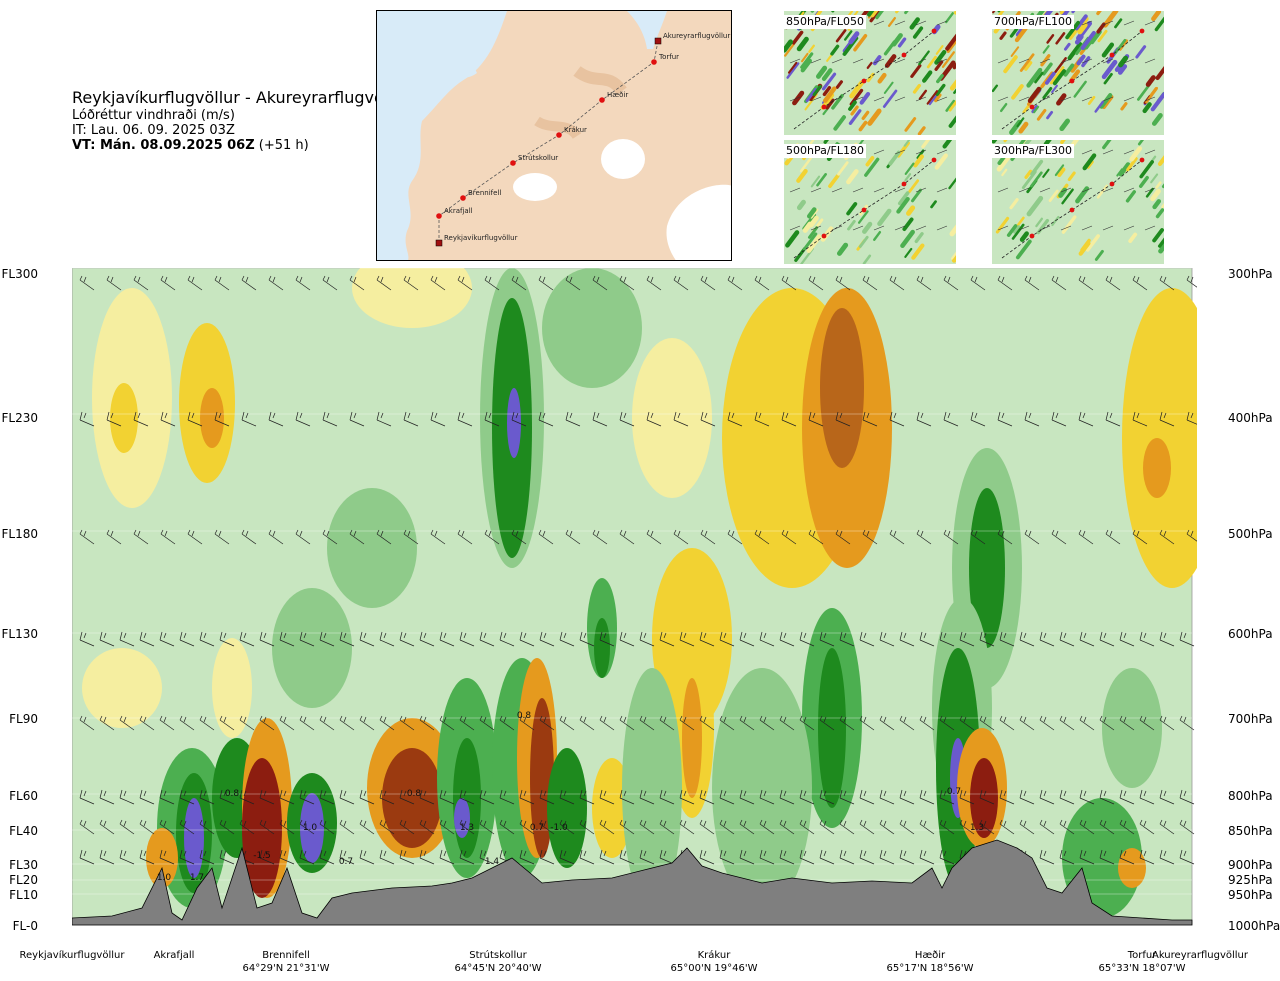 Image resolution: width=1280 pixels, height=981 pixels. What do you see at coordinates (1078, 73) in the screenshot?
I see `thumbnail-map-1: 700hPa/FL100` at bounding box center [1078, 73].